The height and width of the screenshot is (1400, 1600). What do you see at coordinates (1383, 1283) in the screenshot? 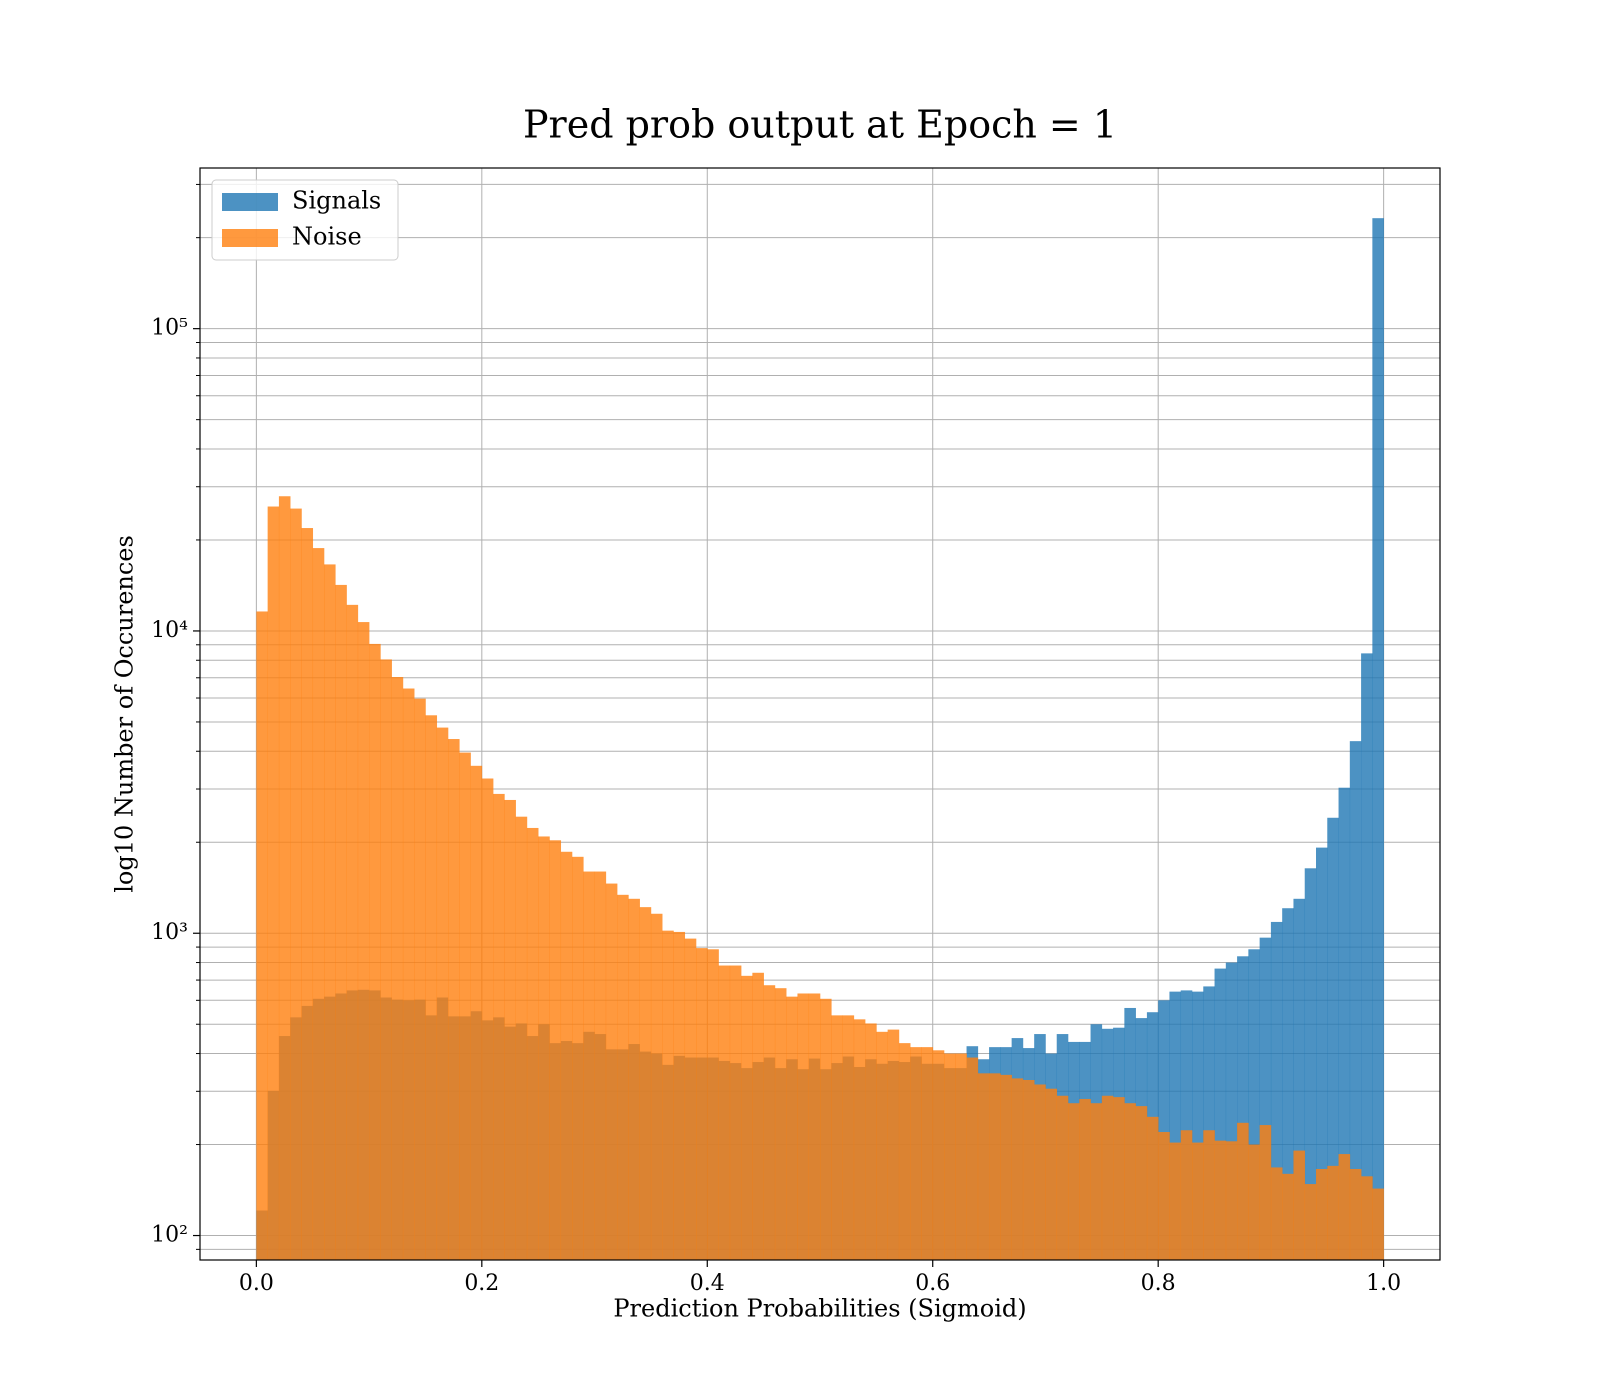
I see `x-tick-label: 1.0` at bounding box center [1383, 1283].